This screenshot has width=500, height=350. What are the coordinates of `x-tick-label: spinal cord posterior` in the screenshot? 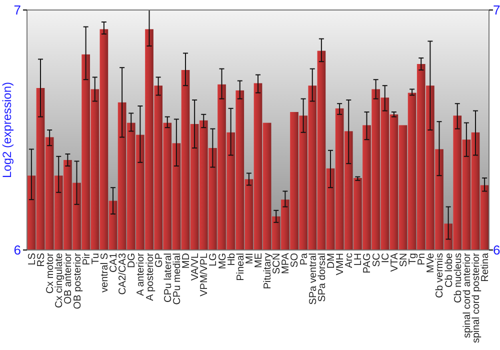 It's located at (476, 298).